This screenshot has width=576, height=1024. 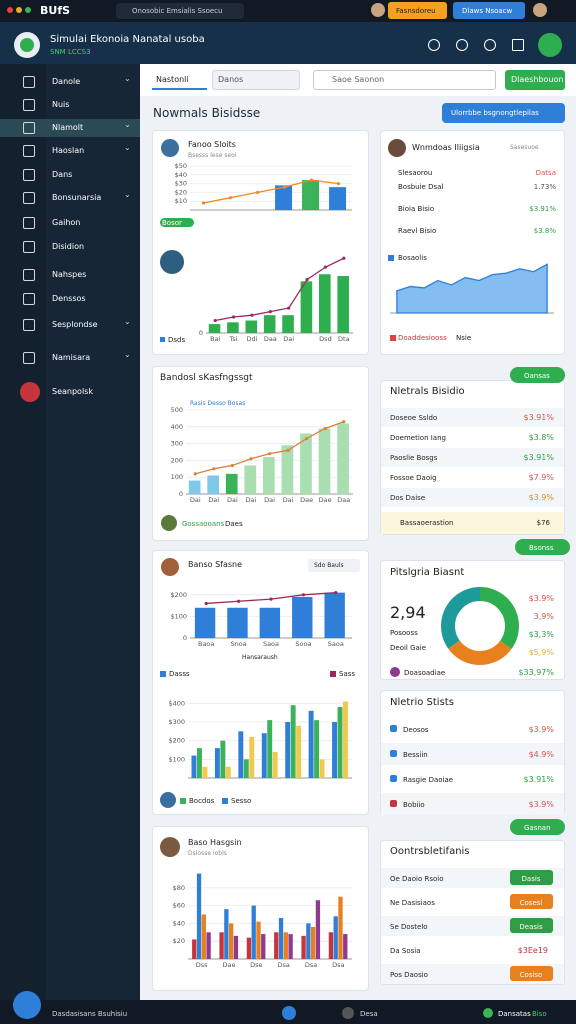 What do you see at coordinates (495, 113) in the screenshot?
I see `button-label: Ulorrbbe bsgnongtlepilas` at bounding box center [495, 113].